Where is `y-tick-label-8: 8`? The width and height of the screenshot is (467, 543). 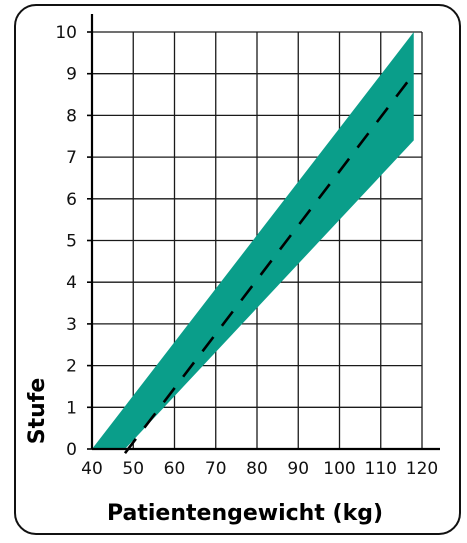 y-tick-label-8: 8 is located at coordinates (71, 116).